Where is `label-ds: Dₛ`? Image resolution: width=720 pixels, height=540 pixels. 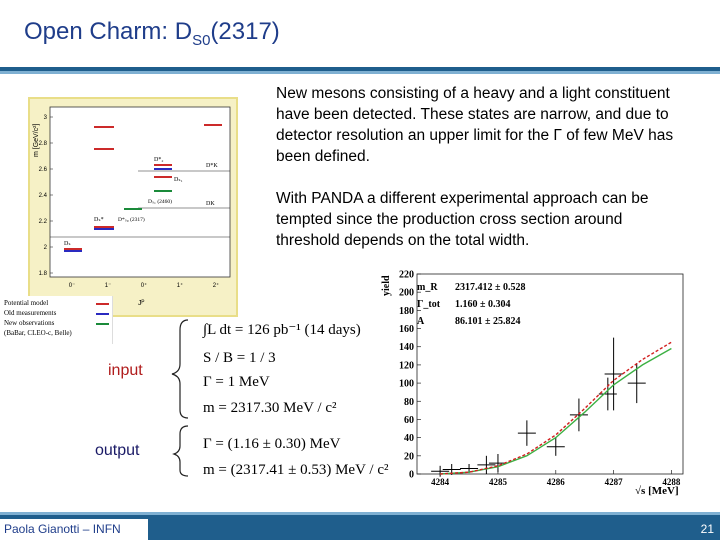 label-ds: Dₛ is located at coordinates (67, 244).